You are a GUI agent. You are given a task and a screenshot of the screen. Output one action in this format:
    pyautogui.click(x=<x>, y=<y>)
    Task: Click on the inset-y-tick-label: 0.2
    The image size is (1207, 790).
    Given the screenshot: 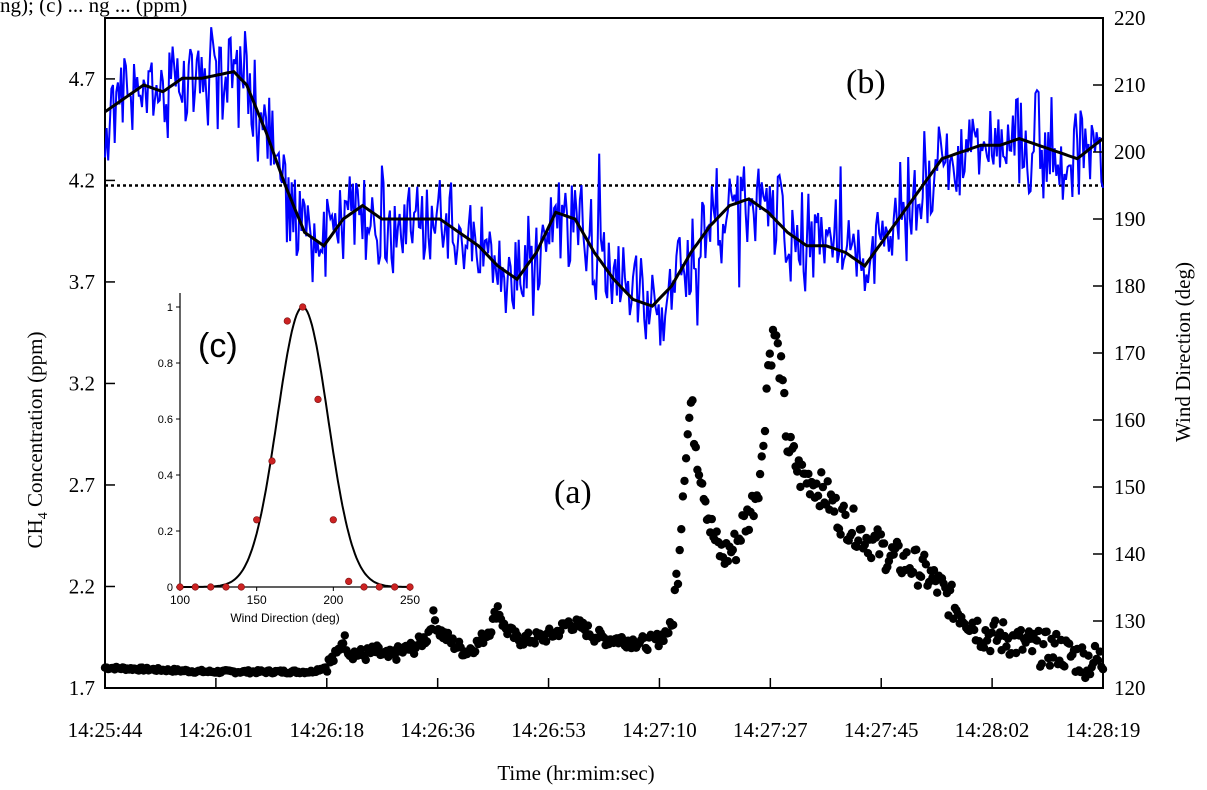 What is the action you would take?
    pyautogui.click(x=165, y=532)
    